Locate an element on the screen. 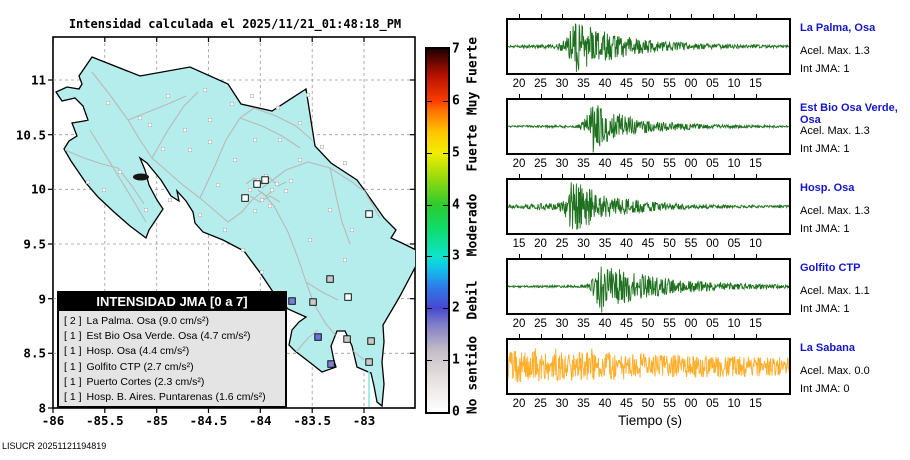 The height and width of the screenshot is (460, 910). seismogram-plot is located at coordinates (648, 48).